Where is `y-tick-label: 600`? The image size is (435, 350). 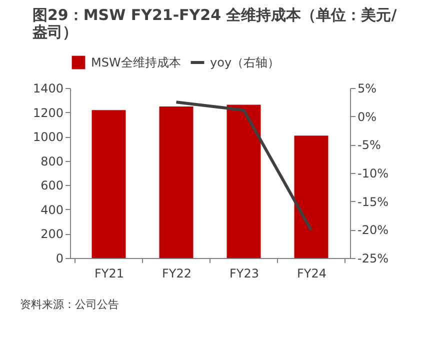
y-tick-label: 600 is located at coordinates (52, 185).